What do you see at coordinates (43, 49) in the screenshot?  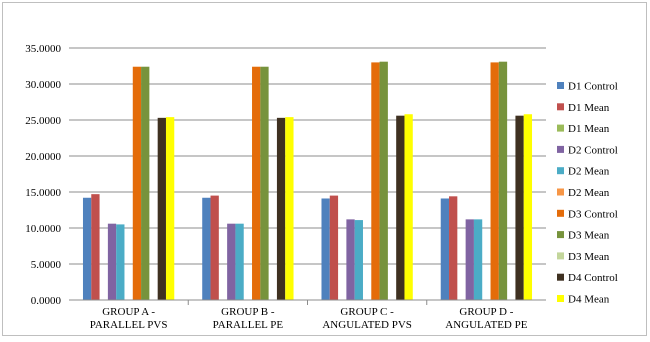 I see `y-tick-label: 35.0000` at bounding box center [43, 49].